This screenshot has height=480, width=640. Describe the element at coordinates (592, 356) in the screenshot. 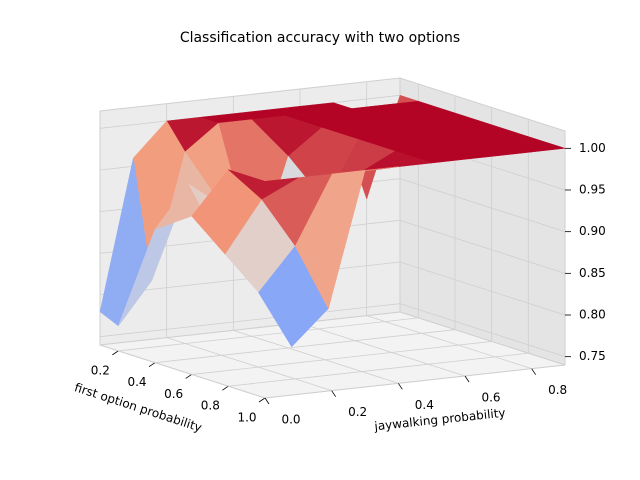

I see `z-tick-label: 0.75` at that location.